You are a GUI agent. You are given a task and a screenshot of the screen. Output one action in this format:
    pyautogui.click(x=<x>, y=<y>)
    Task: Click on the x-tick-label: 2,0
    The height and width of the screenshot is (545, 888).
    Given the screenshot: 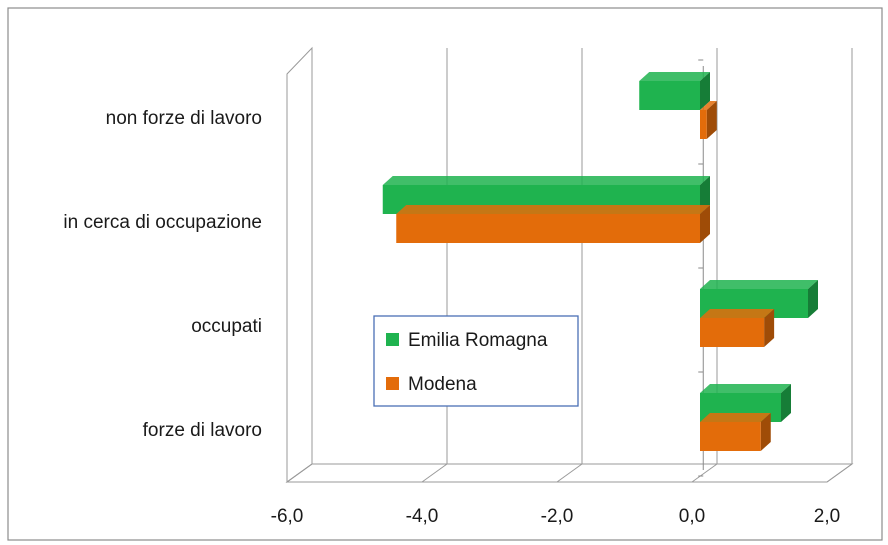 What is the action you would take?
    pyautogui.click(x=827, y=516)
    